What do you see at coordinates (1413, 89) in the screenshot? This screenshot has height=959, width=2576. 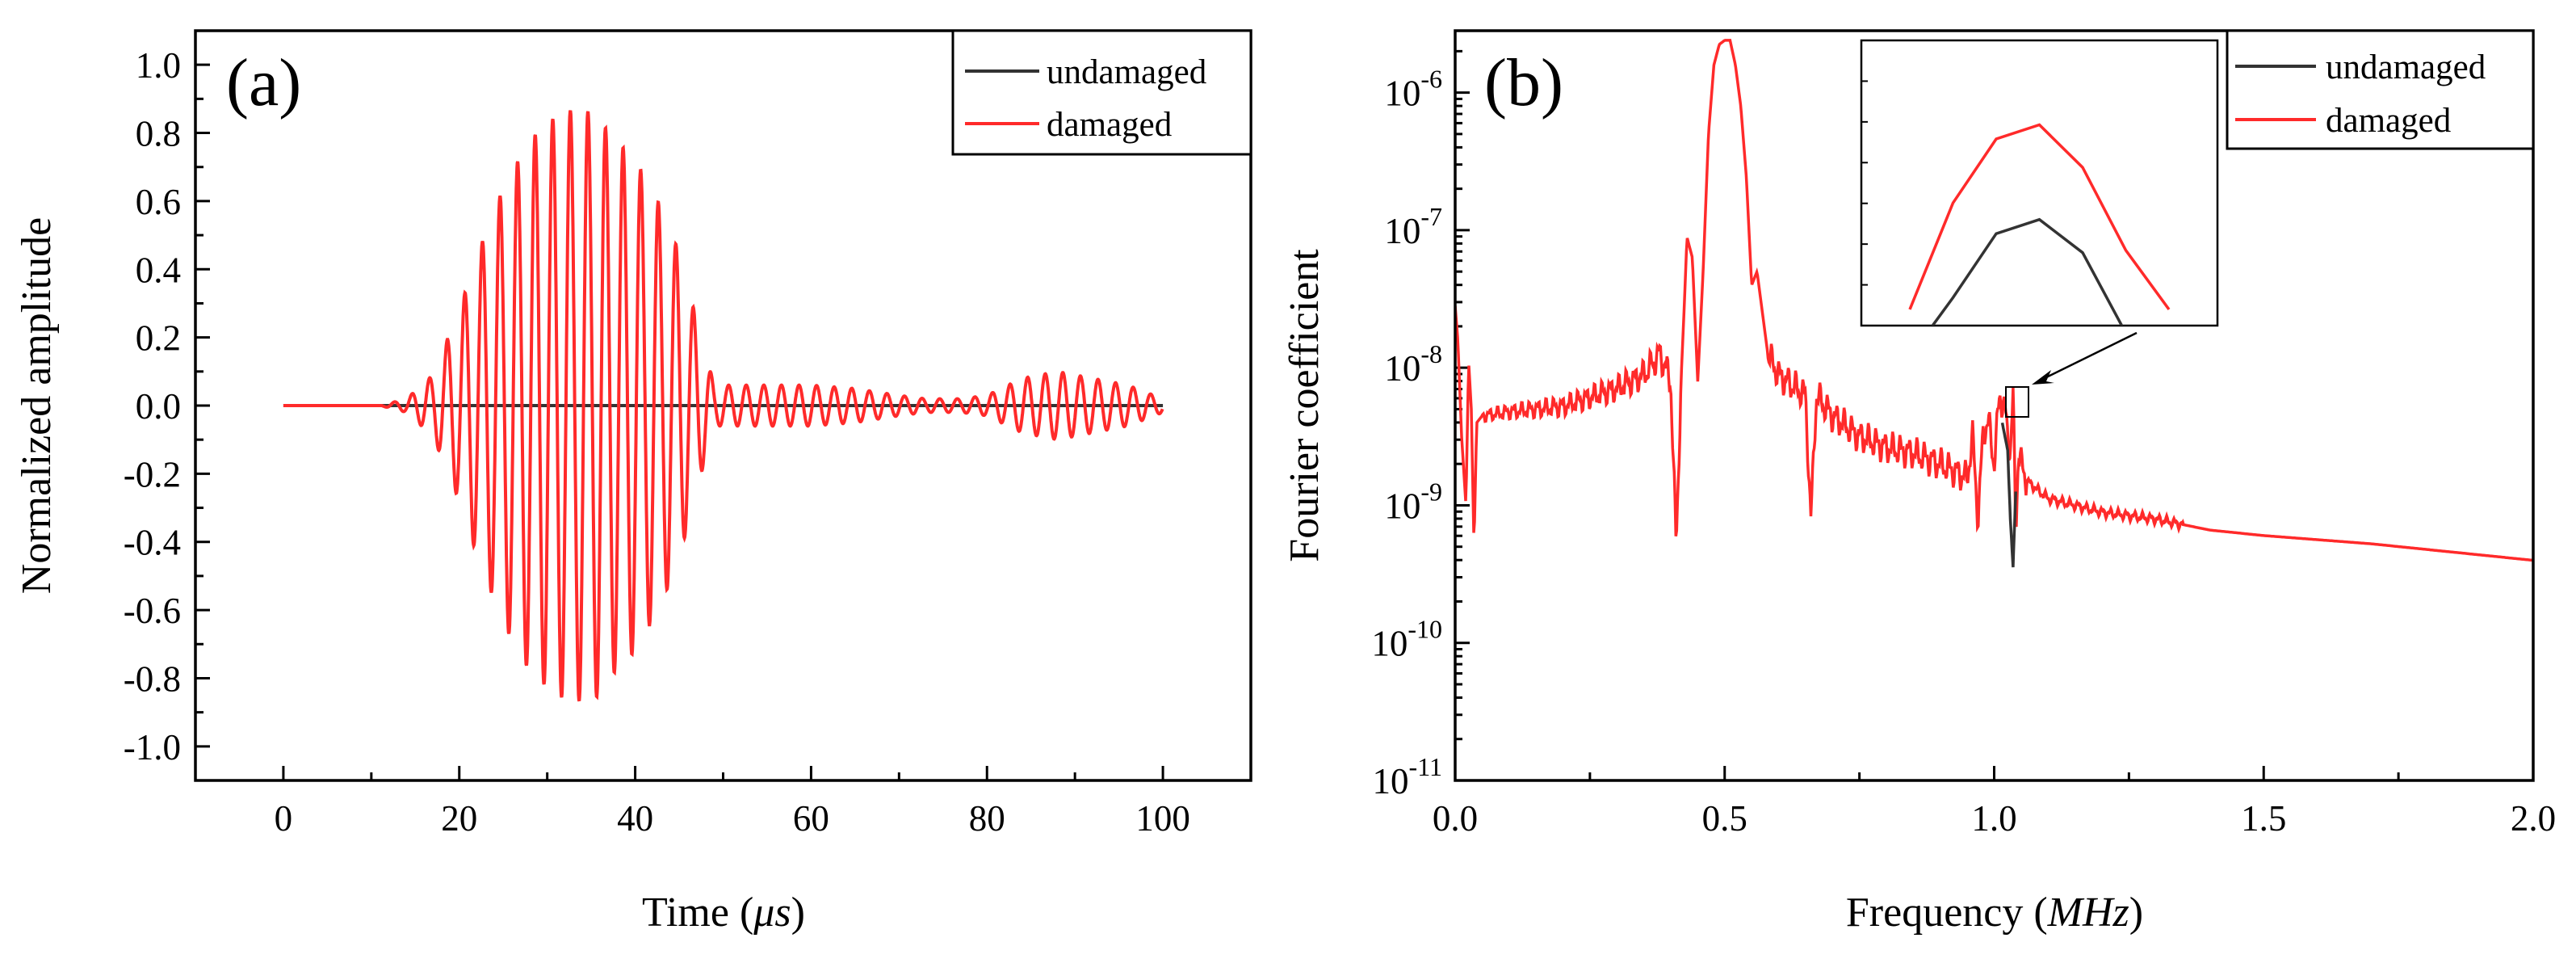 I see `panel-b-y-tick-label: 10⁻⁶` at bounding box center [1413, 89].